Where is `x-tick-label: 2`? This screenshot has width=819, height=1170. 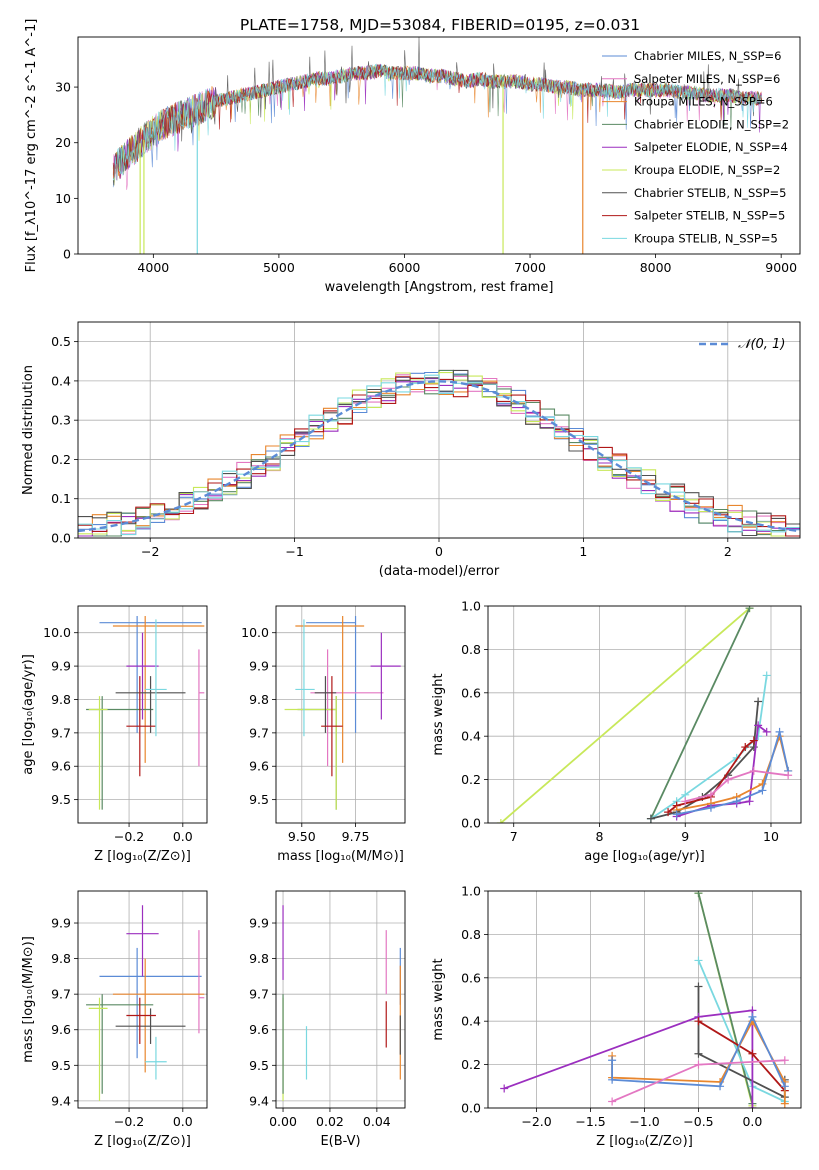
x-tick-label: 2 is located at coordinates (728, 551).